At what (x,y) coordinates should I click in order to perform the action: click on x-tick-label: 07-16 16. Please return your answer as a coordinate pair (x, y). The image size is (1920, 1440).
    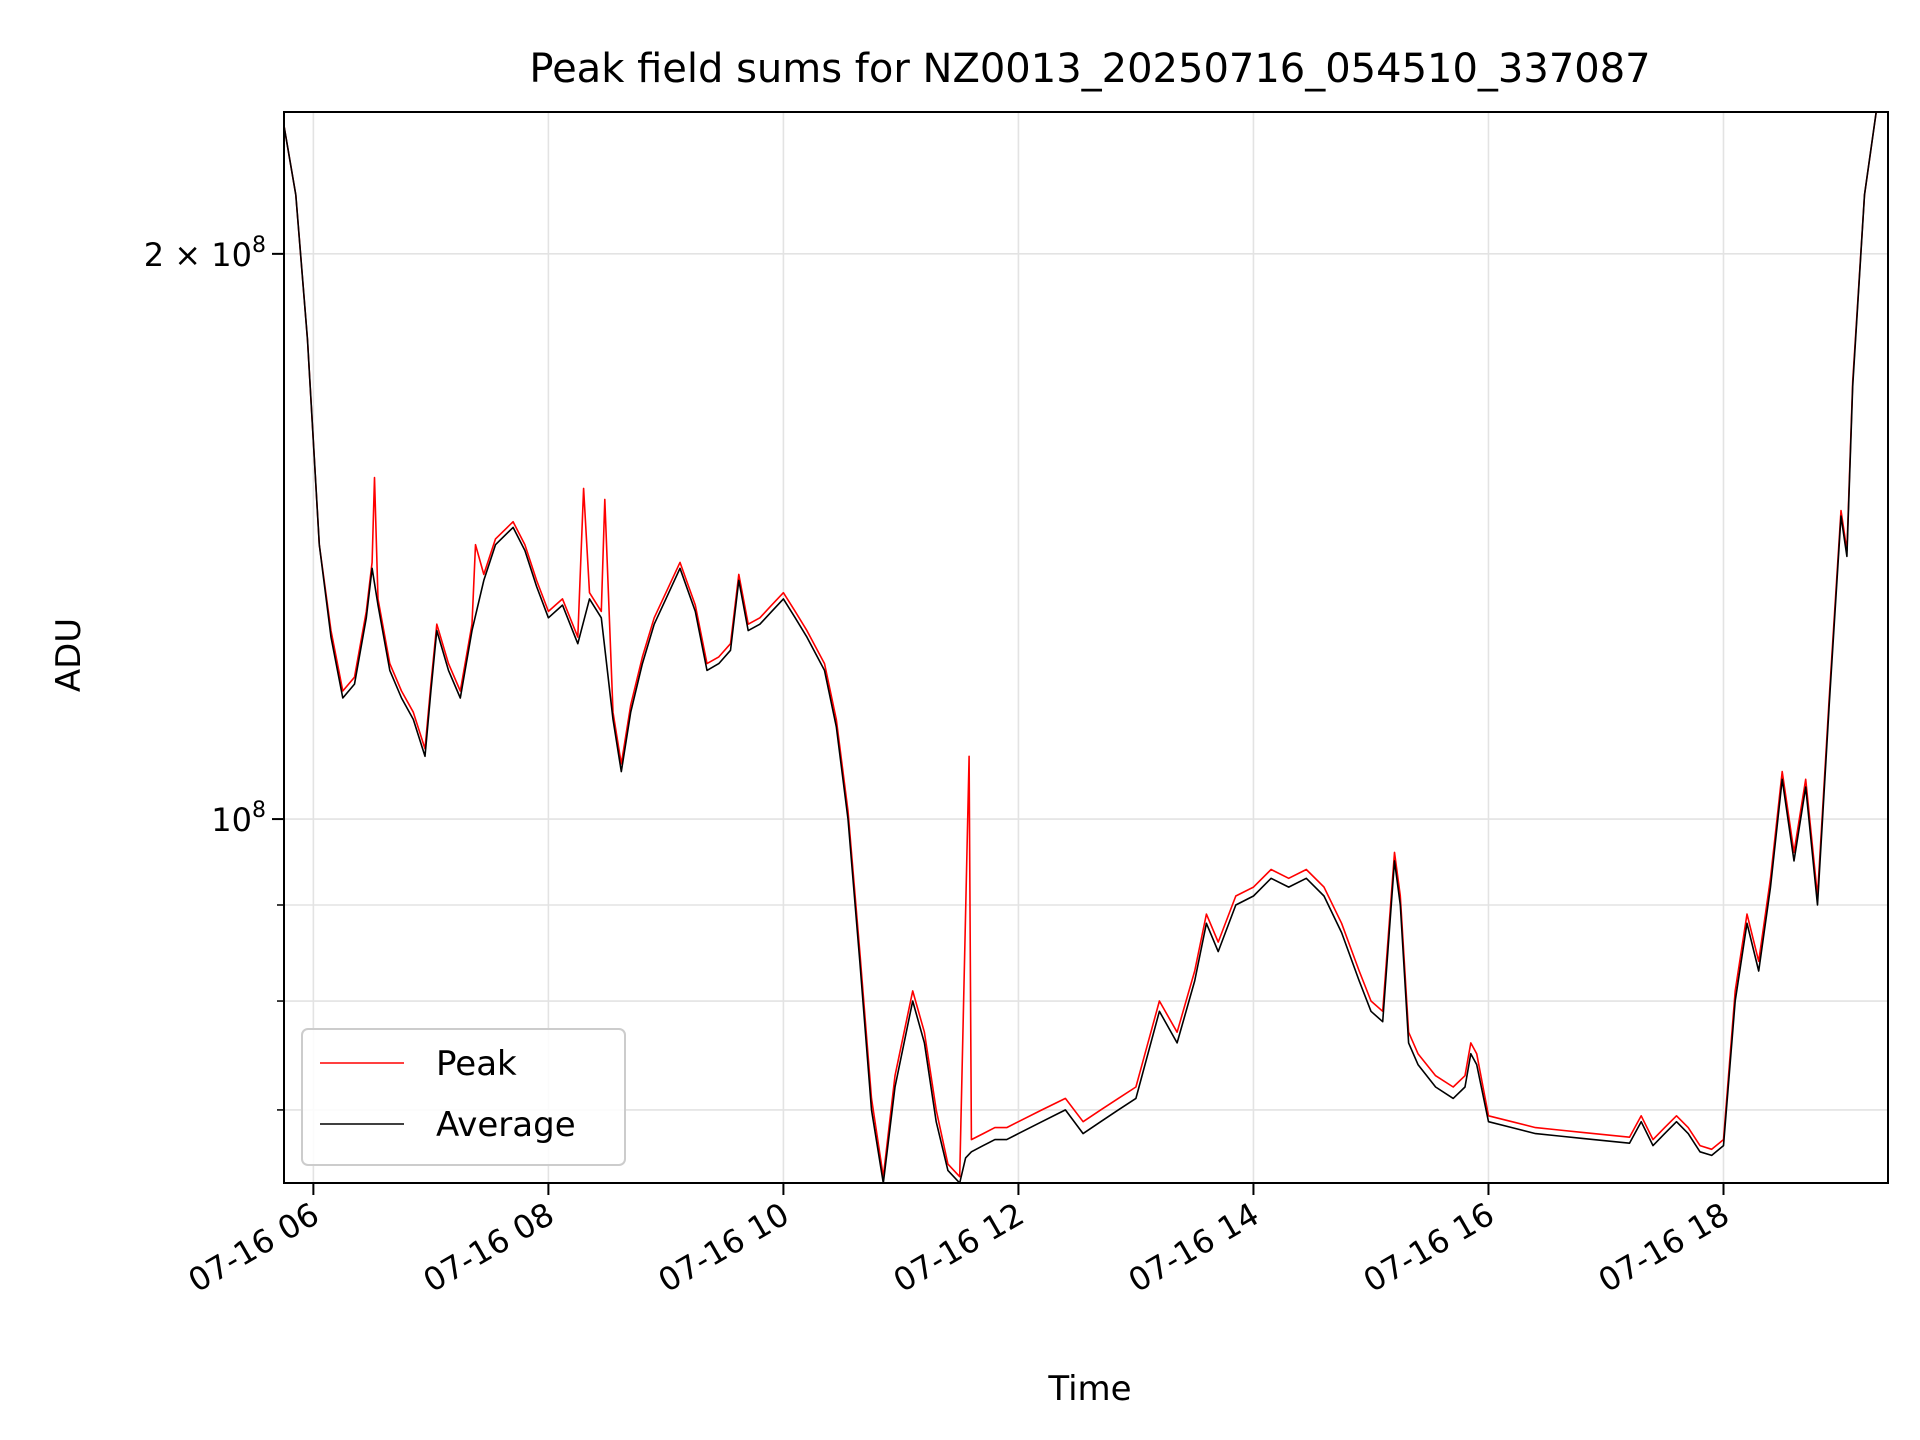
    Looking at the image, I should click on (1429, 1247).